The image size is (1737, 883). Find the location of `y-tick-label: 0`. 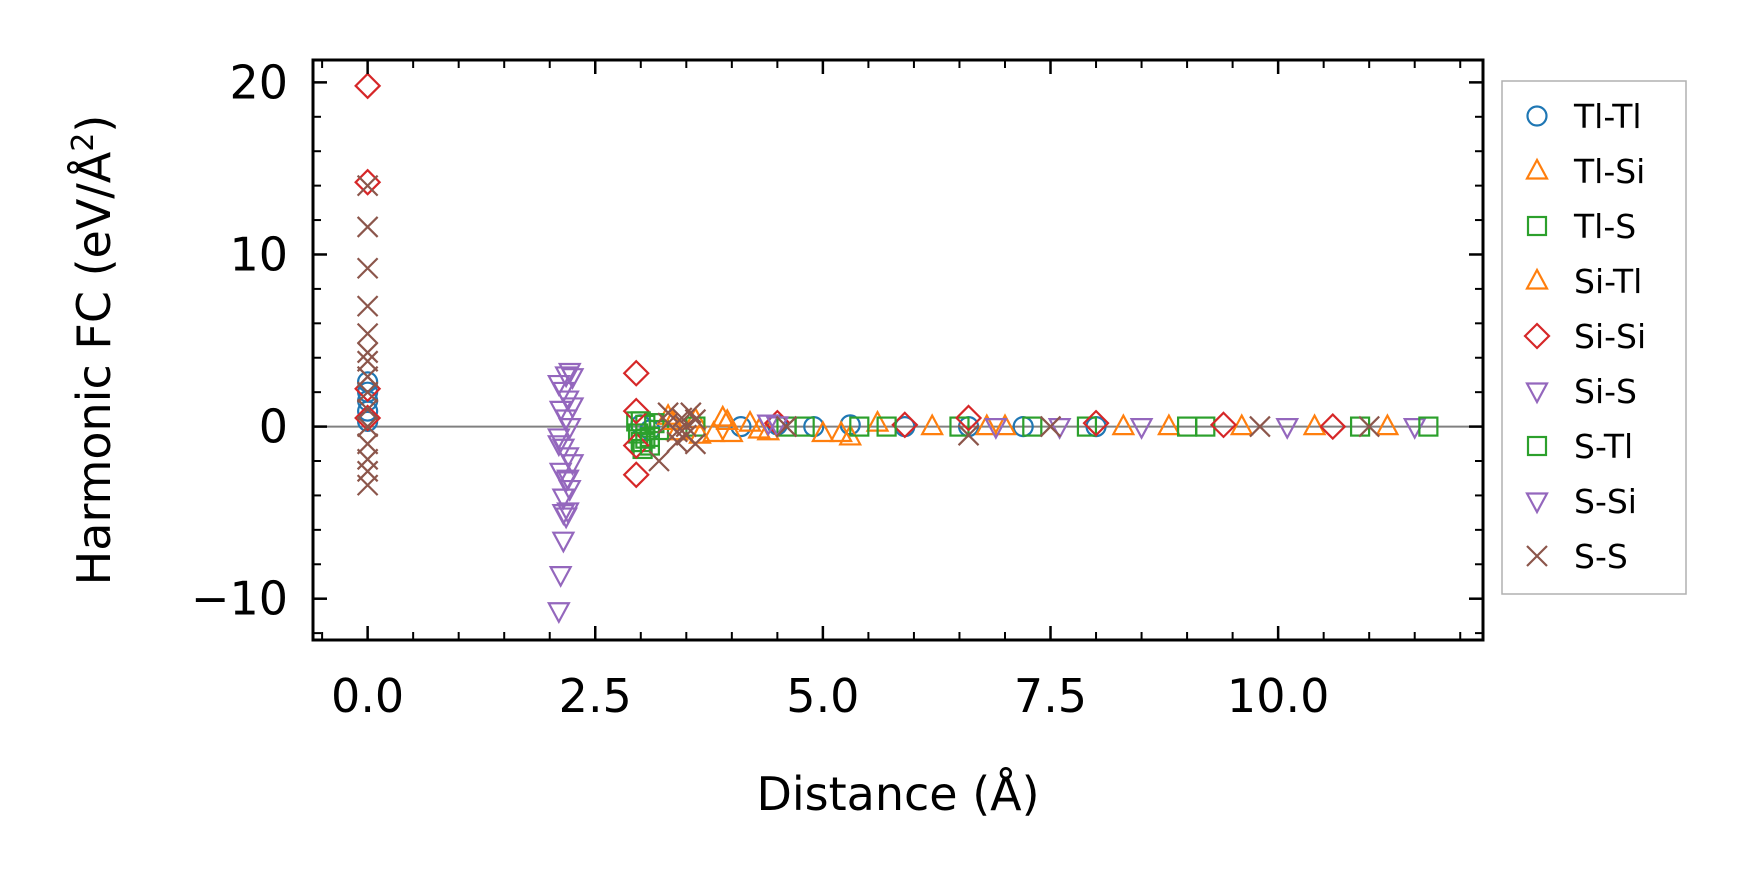

y-tick-label: 0 is located at coordinates (273, 427).